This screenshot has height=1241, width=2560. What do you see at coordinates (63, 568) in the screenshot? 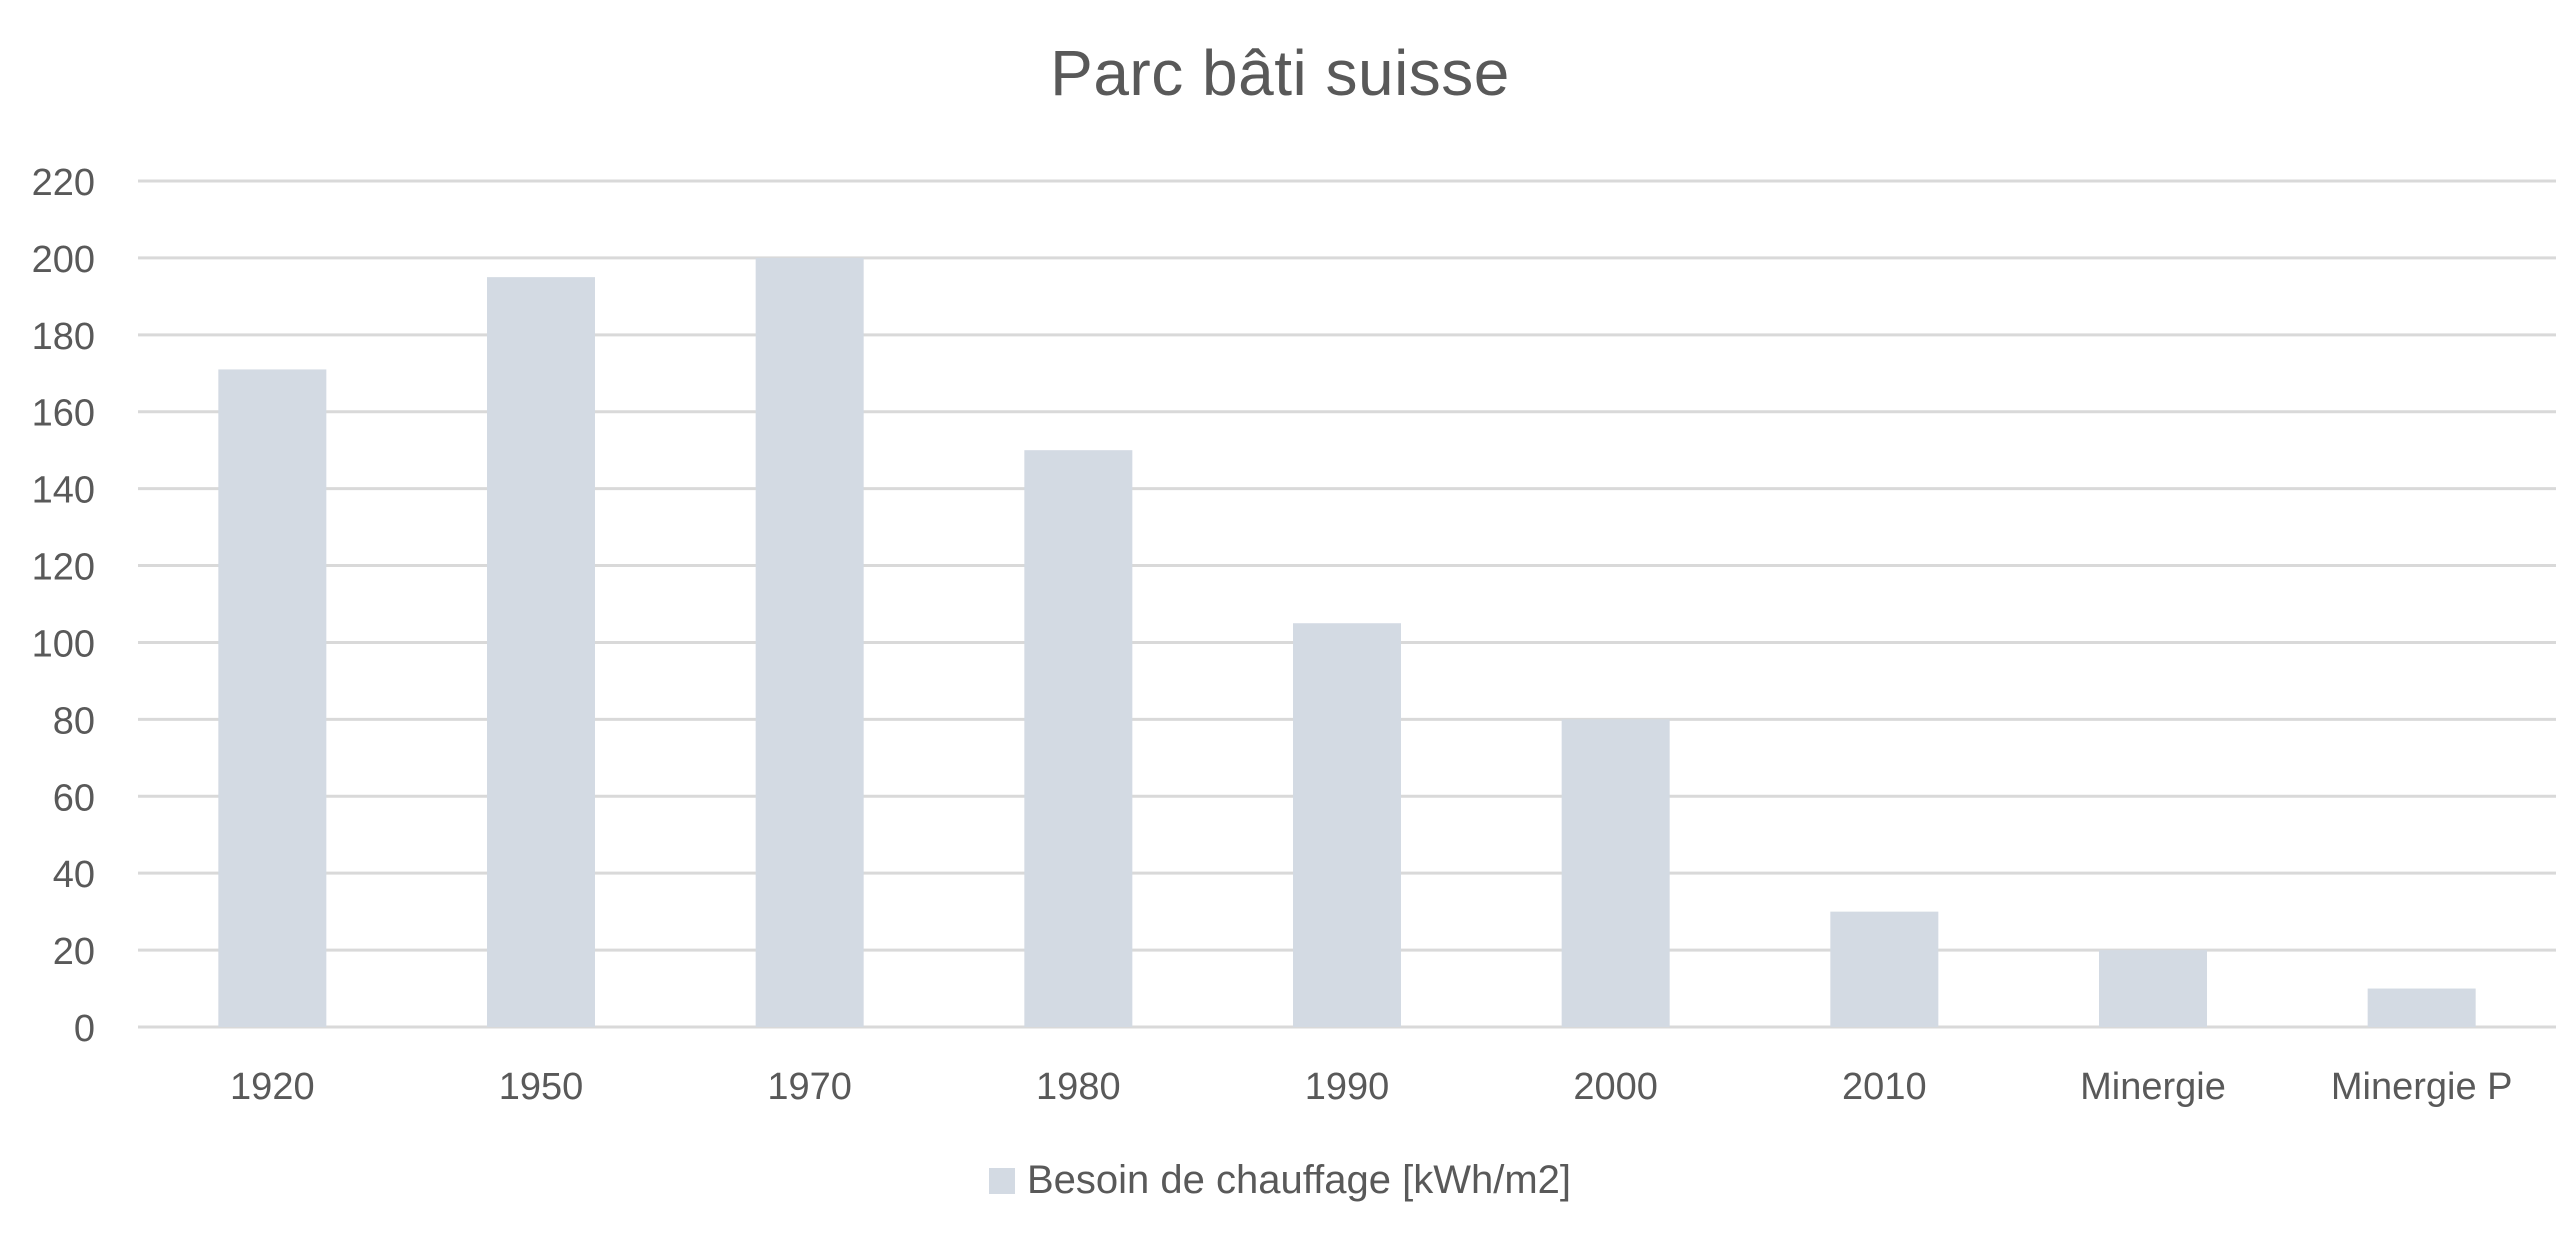
I see `y-tick-label: 120` at bounding box center [63, 568].